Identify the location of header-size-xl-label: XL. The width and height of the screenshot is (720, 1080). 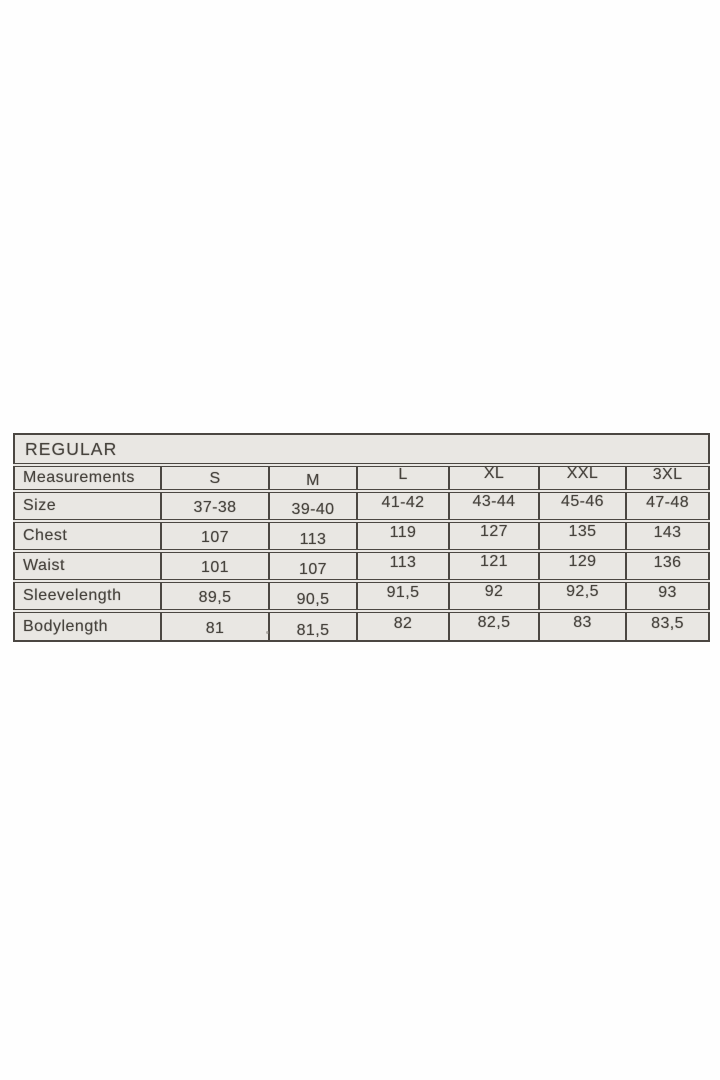
(494, 473).